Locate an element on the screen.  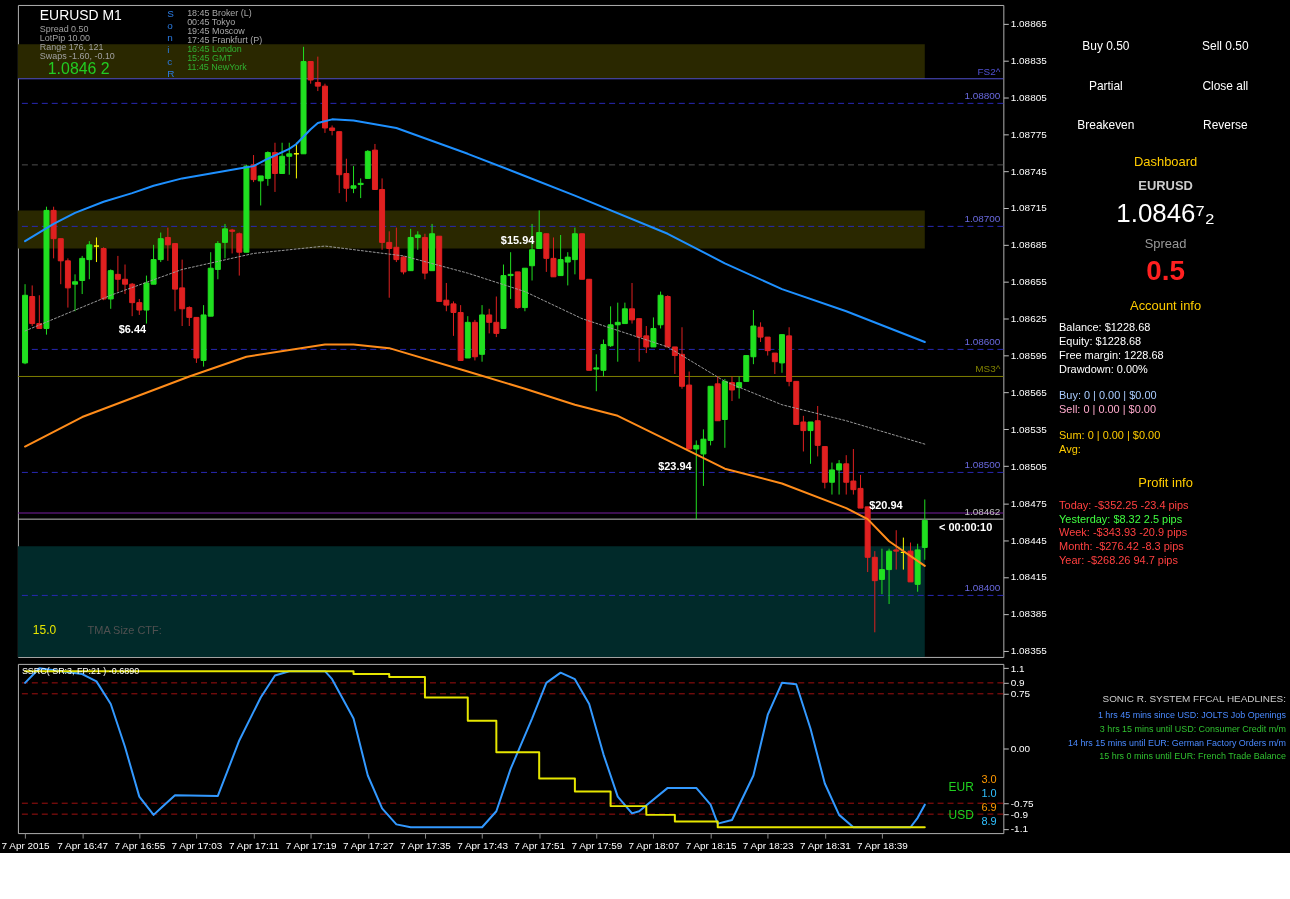
annotation: USD is located at coordinates (961, 815).